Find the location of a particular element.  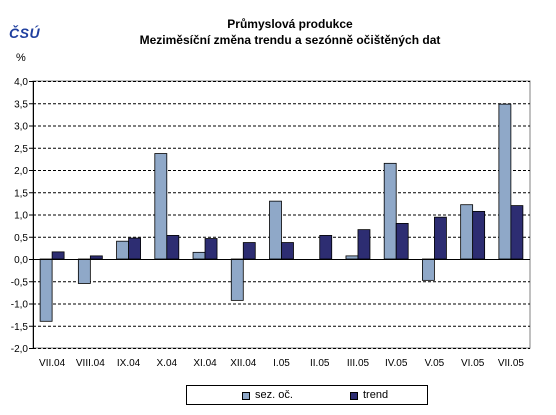

x-tick-label: IX.04 is located at coordinates (129, 363).